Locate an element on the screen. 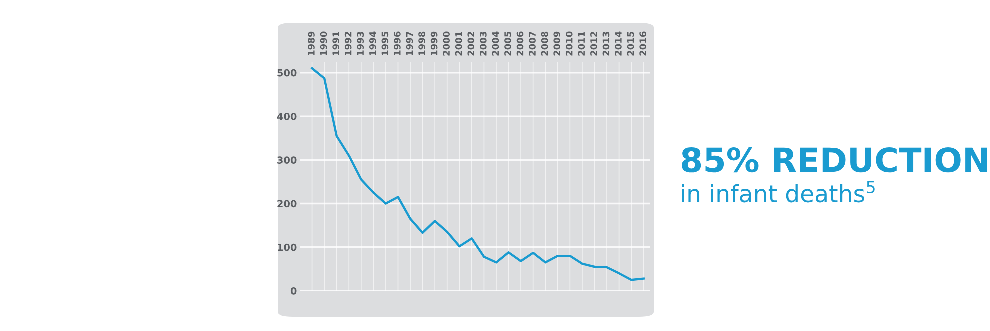 This screenshot has width=990, height=331. x-tick-label: 2005 is located at coordinates (508, 44).